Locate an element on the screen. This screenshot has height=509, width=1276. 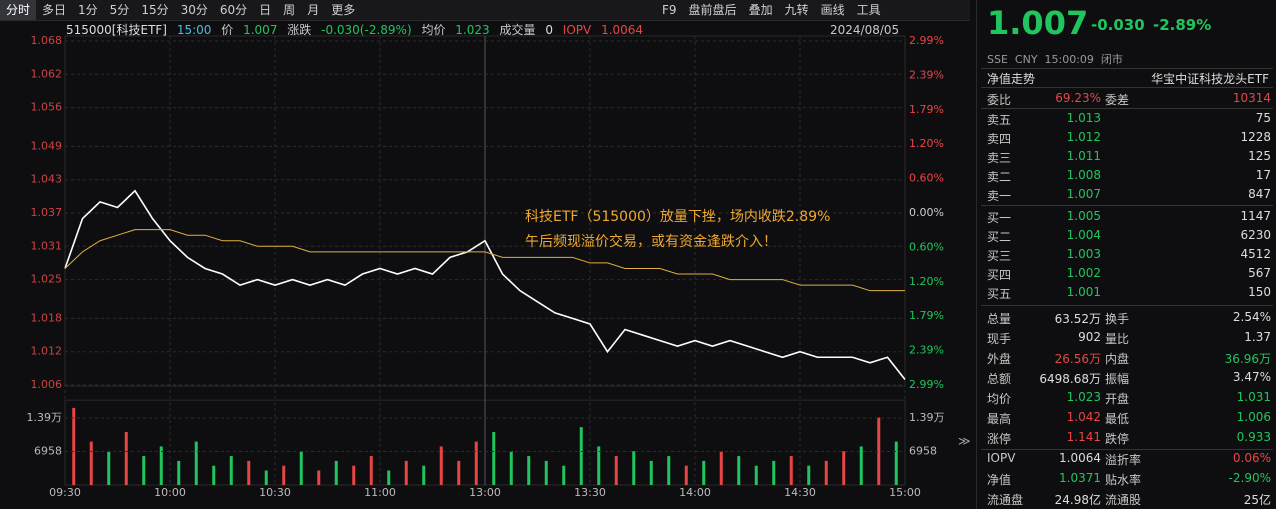
value: 1.003 is located at coordinates (1083, 254).